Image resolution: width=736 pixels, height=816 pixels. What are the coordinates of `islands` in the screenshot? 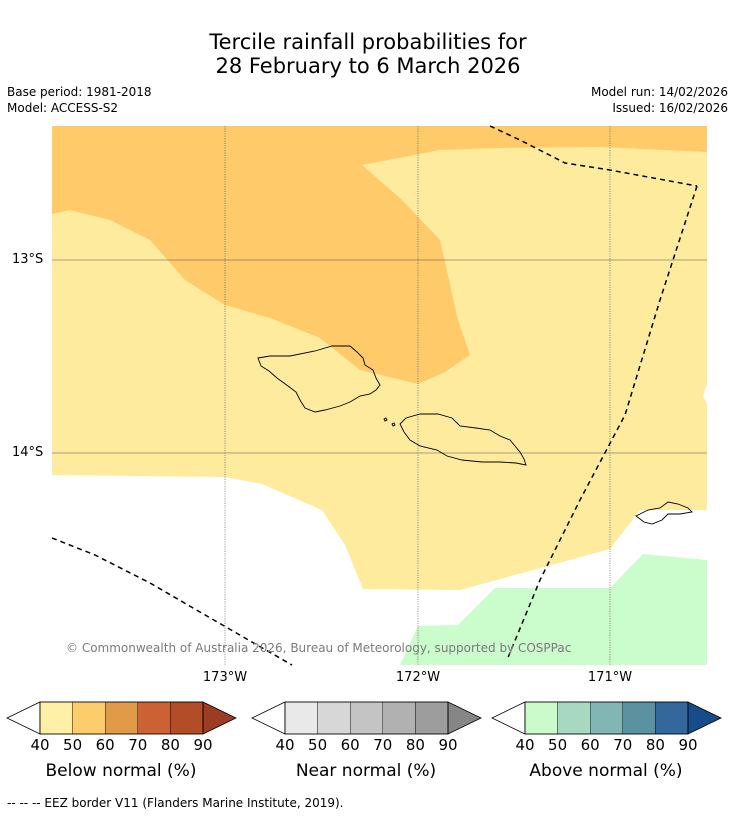 It's located at (475, 435).